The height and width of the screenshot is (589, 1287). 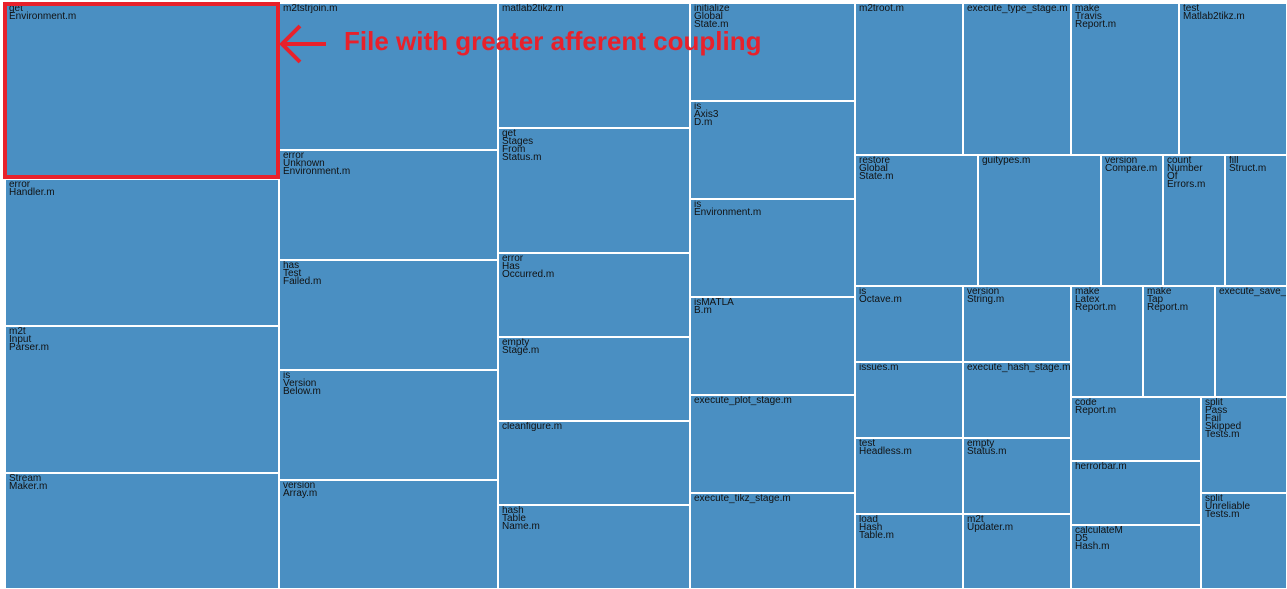 What do you see at coordinates (521, 518) in the screenshot?
I see `treemap-cell-label: hash Table Name.m` at bounding box center [521, 518].